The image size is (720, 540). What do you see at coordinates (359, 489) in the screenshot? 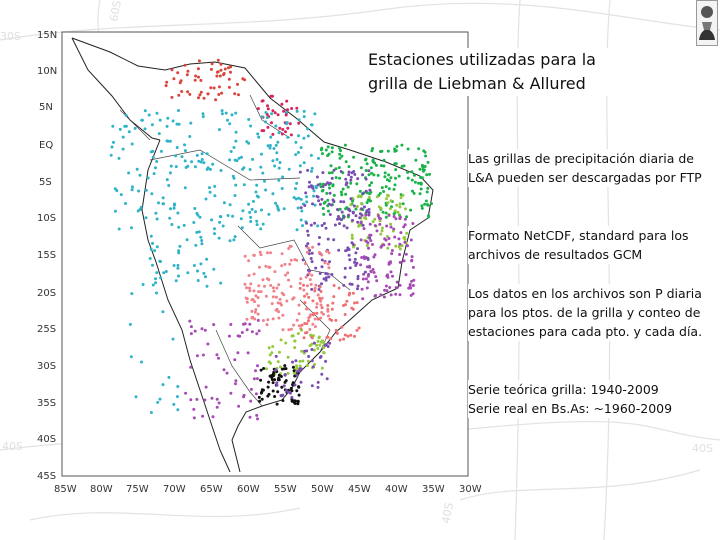
I see `lon-tick-label: 45W` at bounding box center [359, 489].